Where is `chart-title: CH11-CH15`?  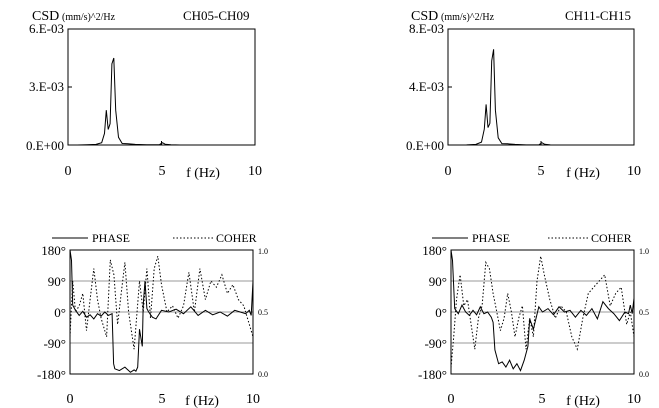
chart-title: CH11-CH15 is located at coordinates (598, 15).